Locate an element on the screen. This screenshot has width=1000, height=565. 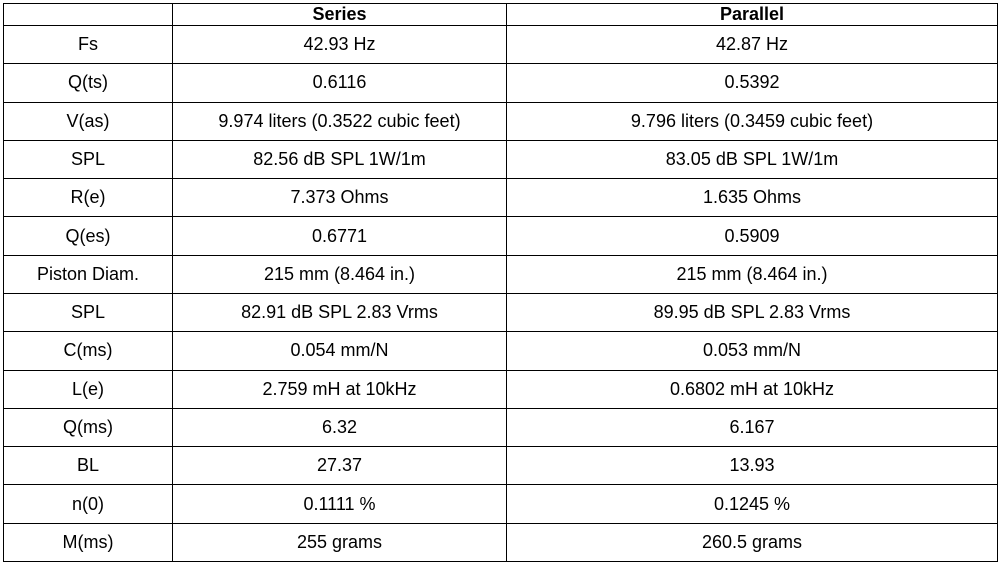
table-row: R(e) 7.373 Ohms 1.635 Ohms is located at coordinates (500, 198).